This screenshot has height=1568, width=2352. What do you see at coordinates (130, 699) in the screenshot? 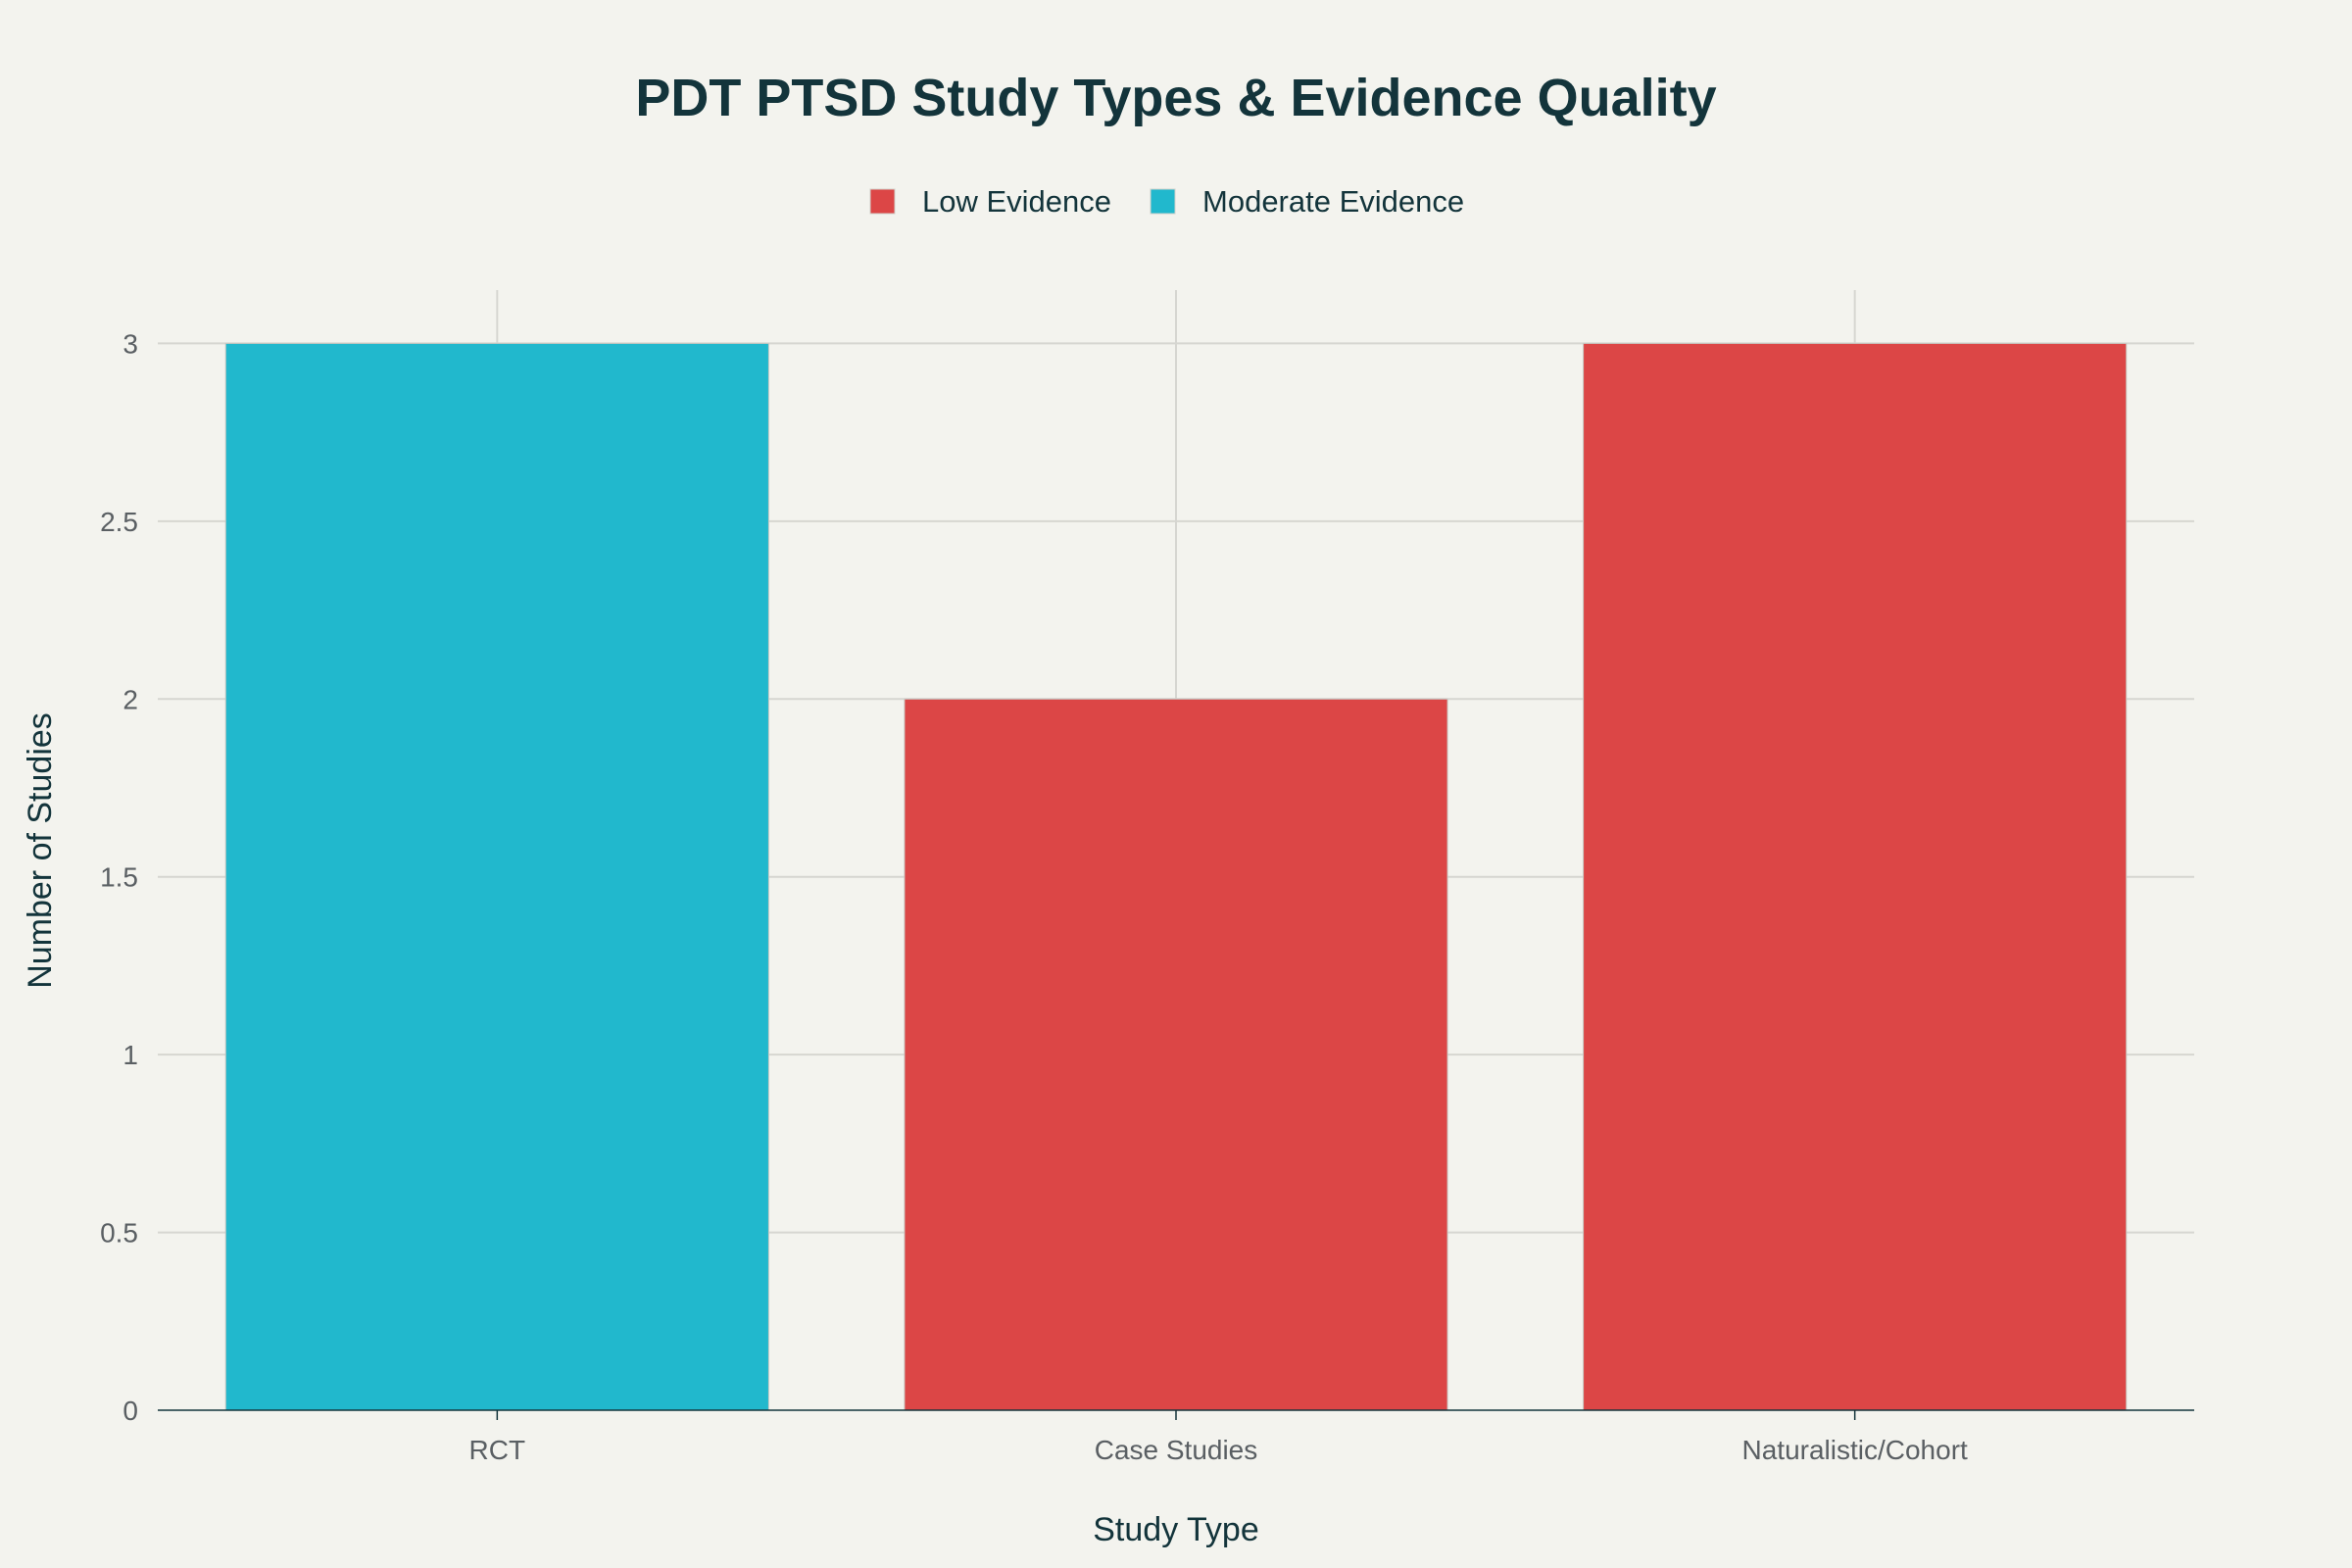
I see `y-tick-label: 2` at bounding box center [130, 699].